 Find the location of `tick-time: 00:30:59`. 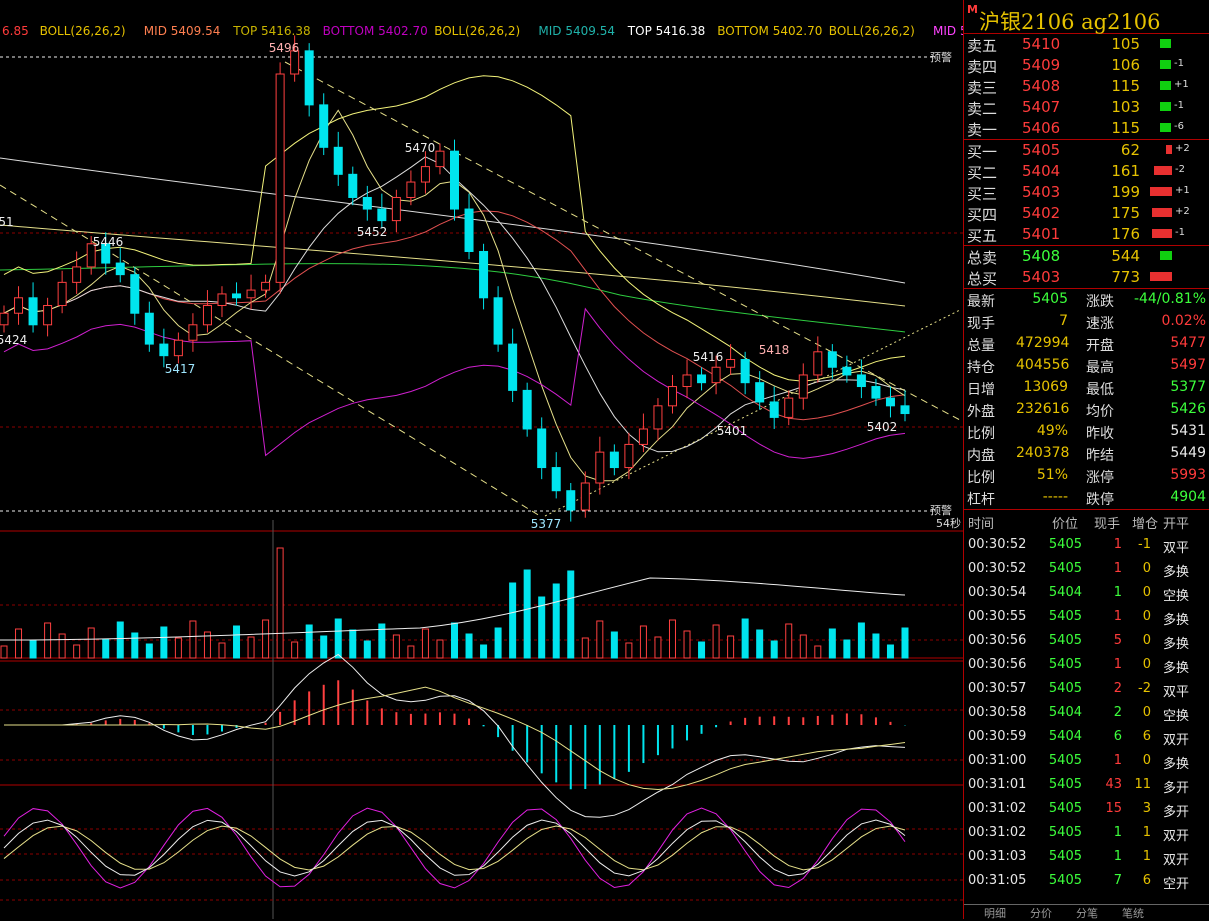

tick-time: 00:30:59 is located at coordinates (997, 736).